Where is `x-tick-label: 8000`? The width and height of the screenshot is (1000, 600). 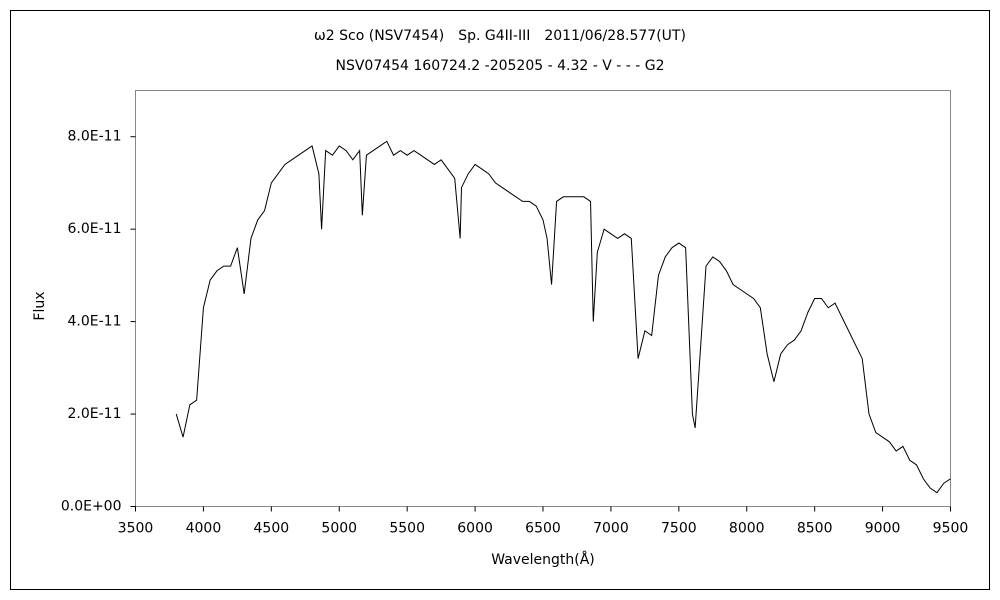
x-tick-label: 8000 is located at coordinates (747, 529).